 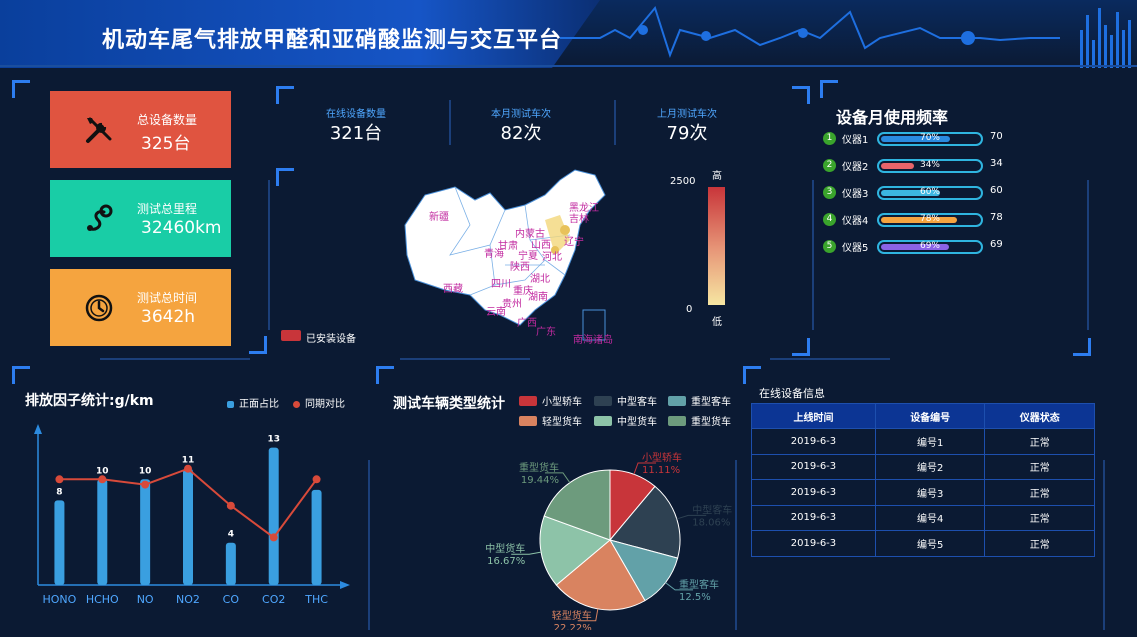 I want to click on vehicle-legend-item: 重型货车, so click(x=699, y=420).